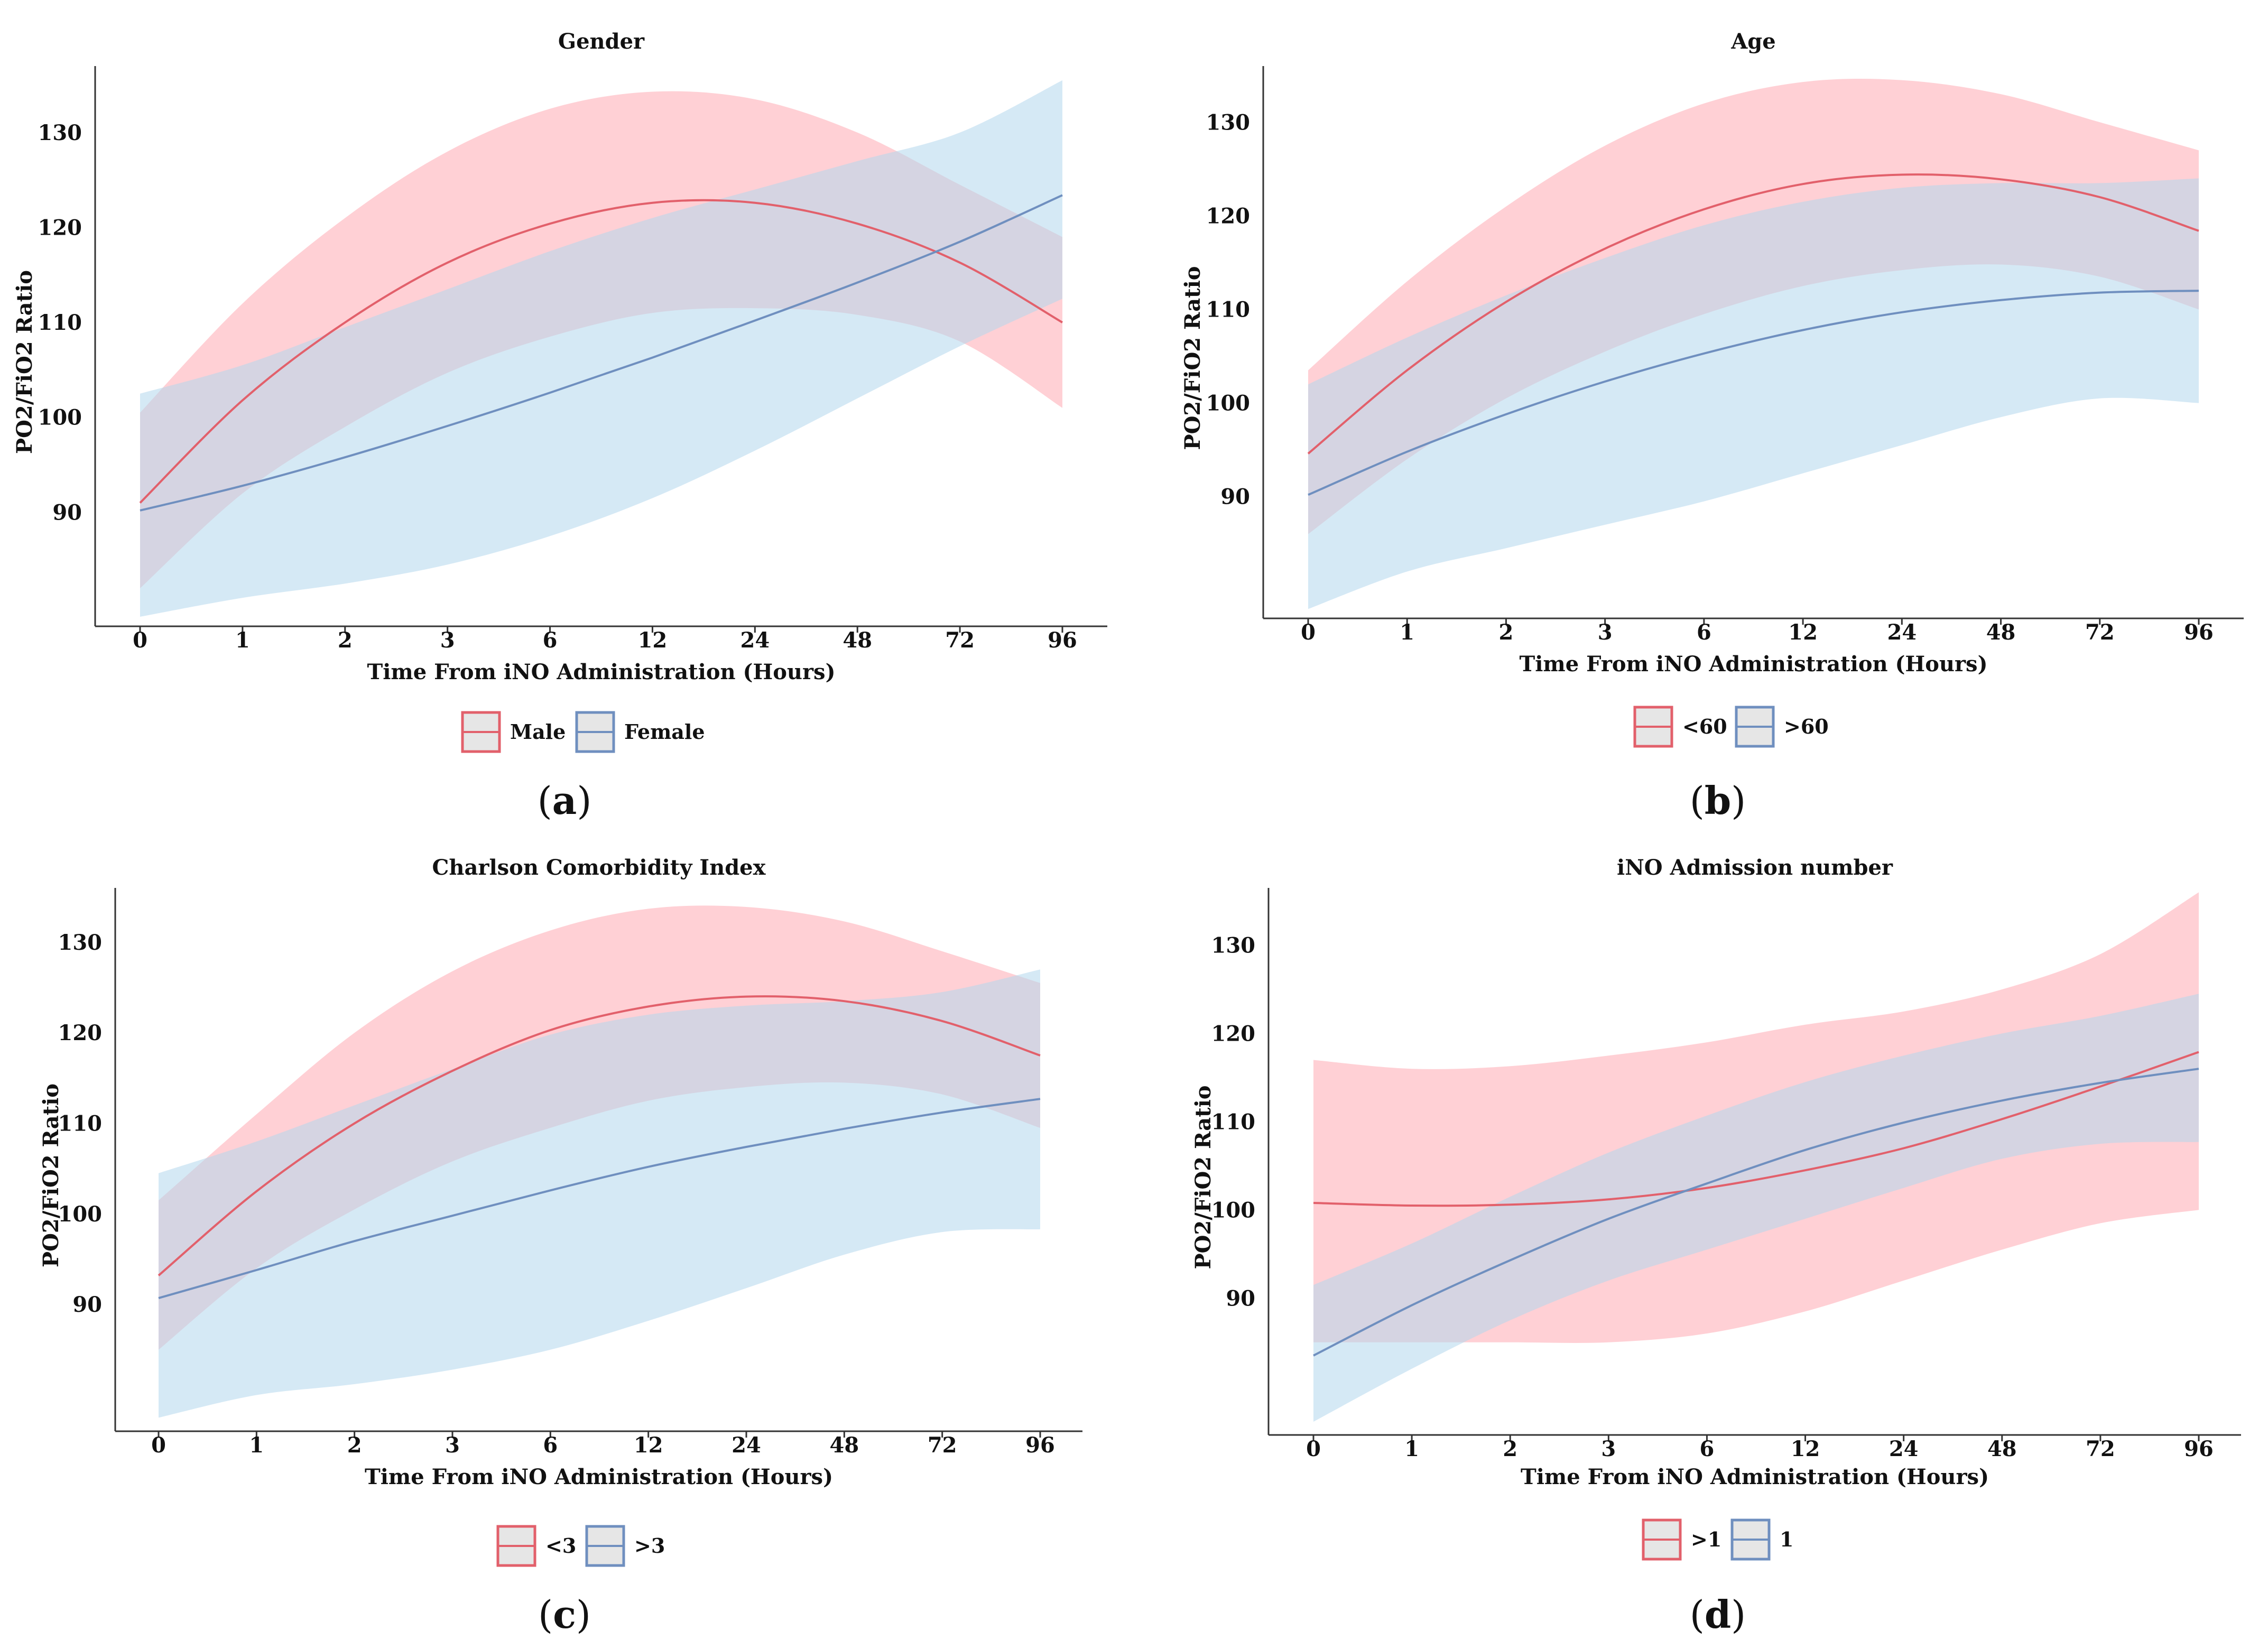 Image resolution: width=2268 pixels, height=1649 pixels. What do you see at coordinates (1706, 1539) in the screenshot?
I see `legend-label: >1` at bounding box center [1706, 1539].